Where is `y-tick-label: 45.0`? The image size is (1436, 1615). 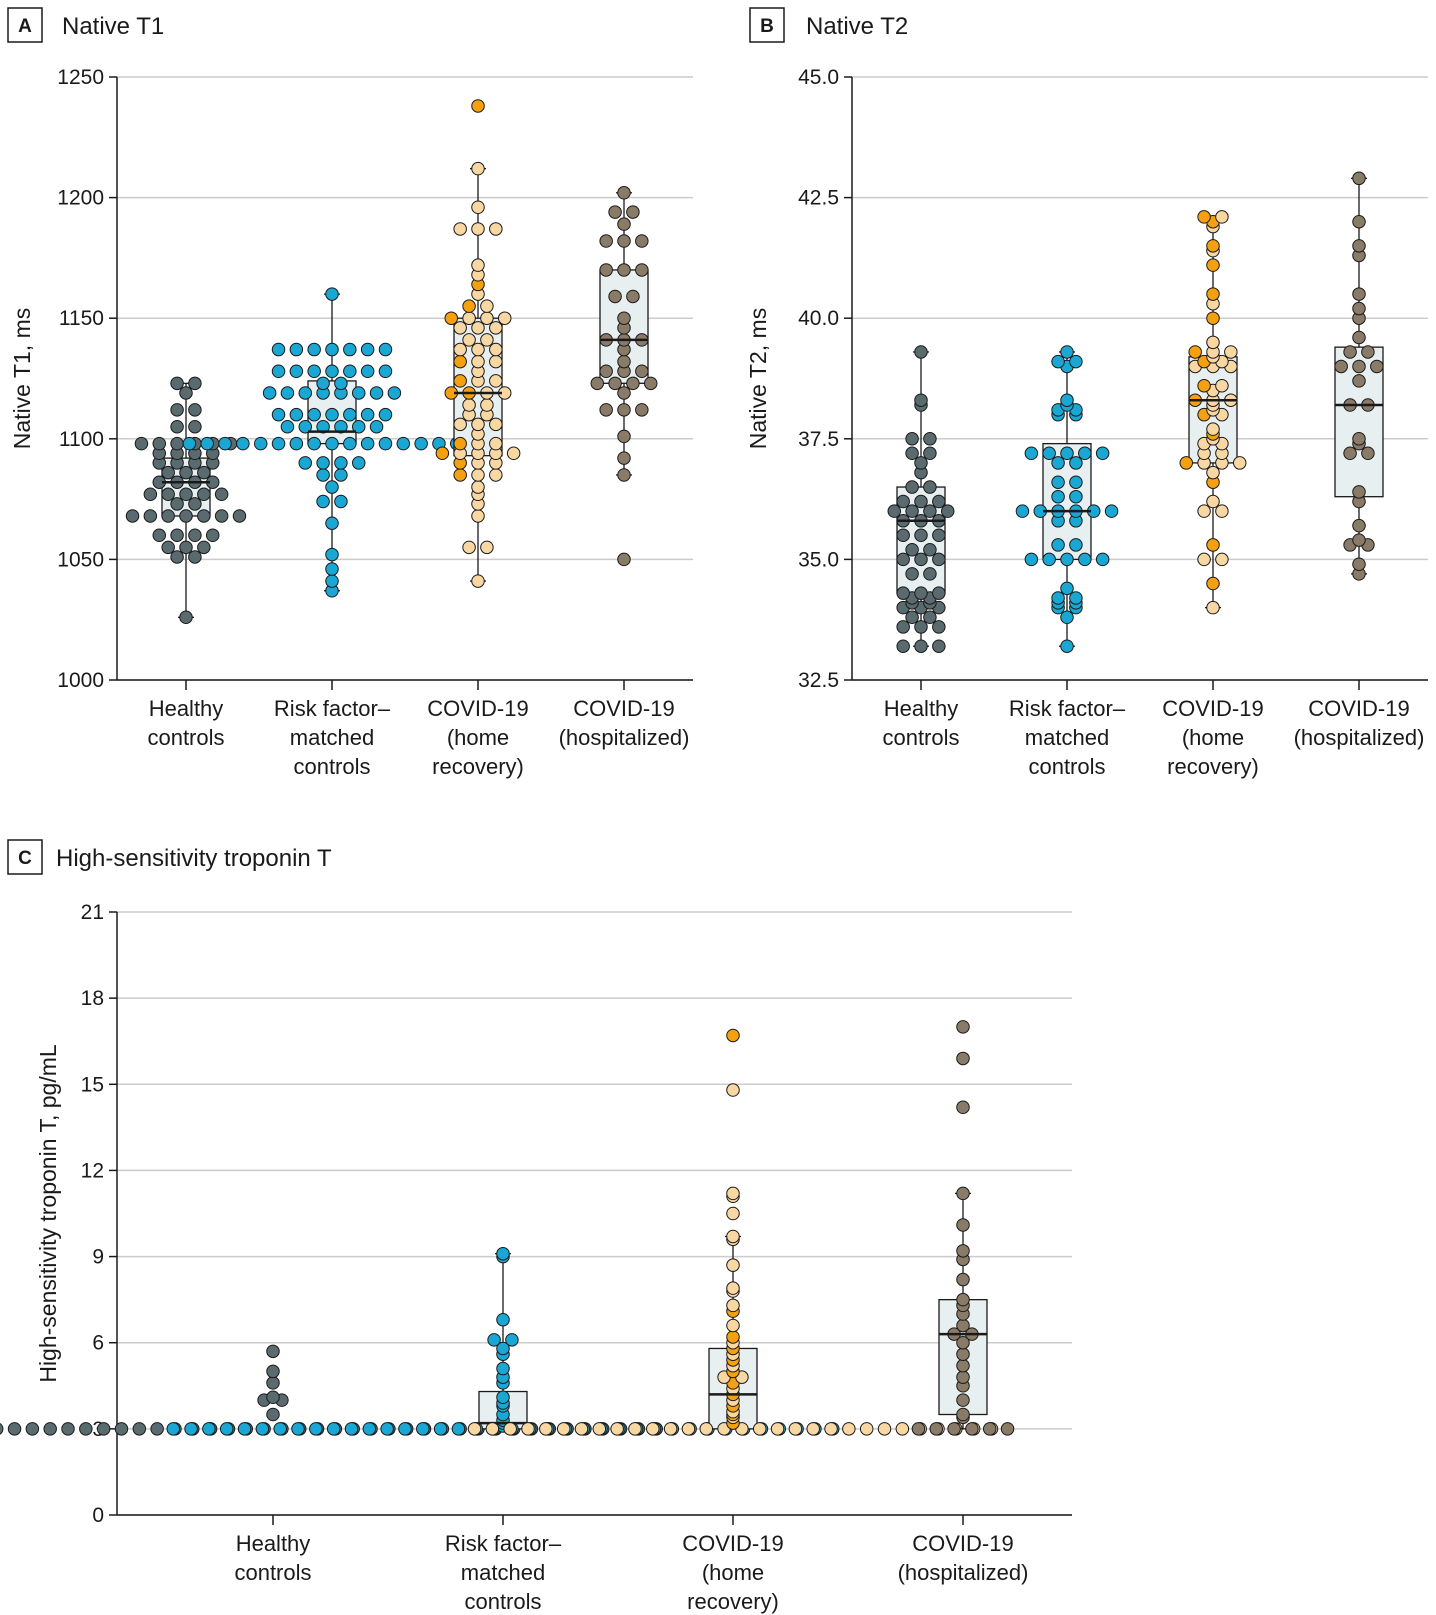
y-tick-label: 45.0 is located at coordinates (818, 77).